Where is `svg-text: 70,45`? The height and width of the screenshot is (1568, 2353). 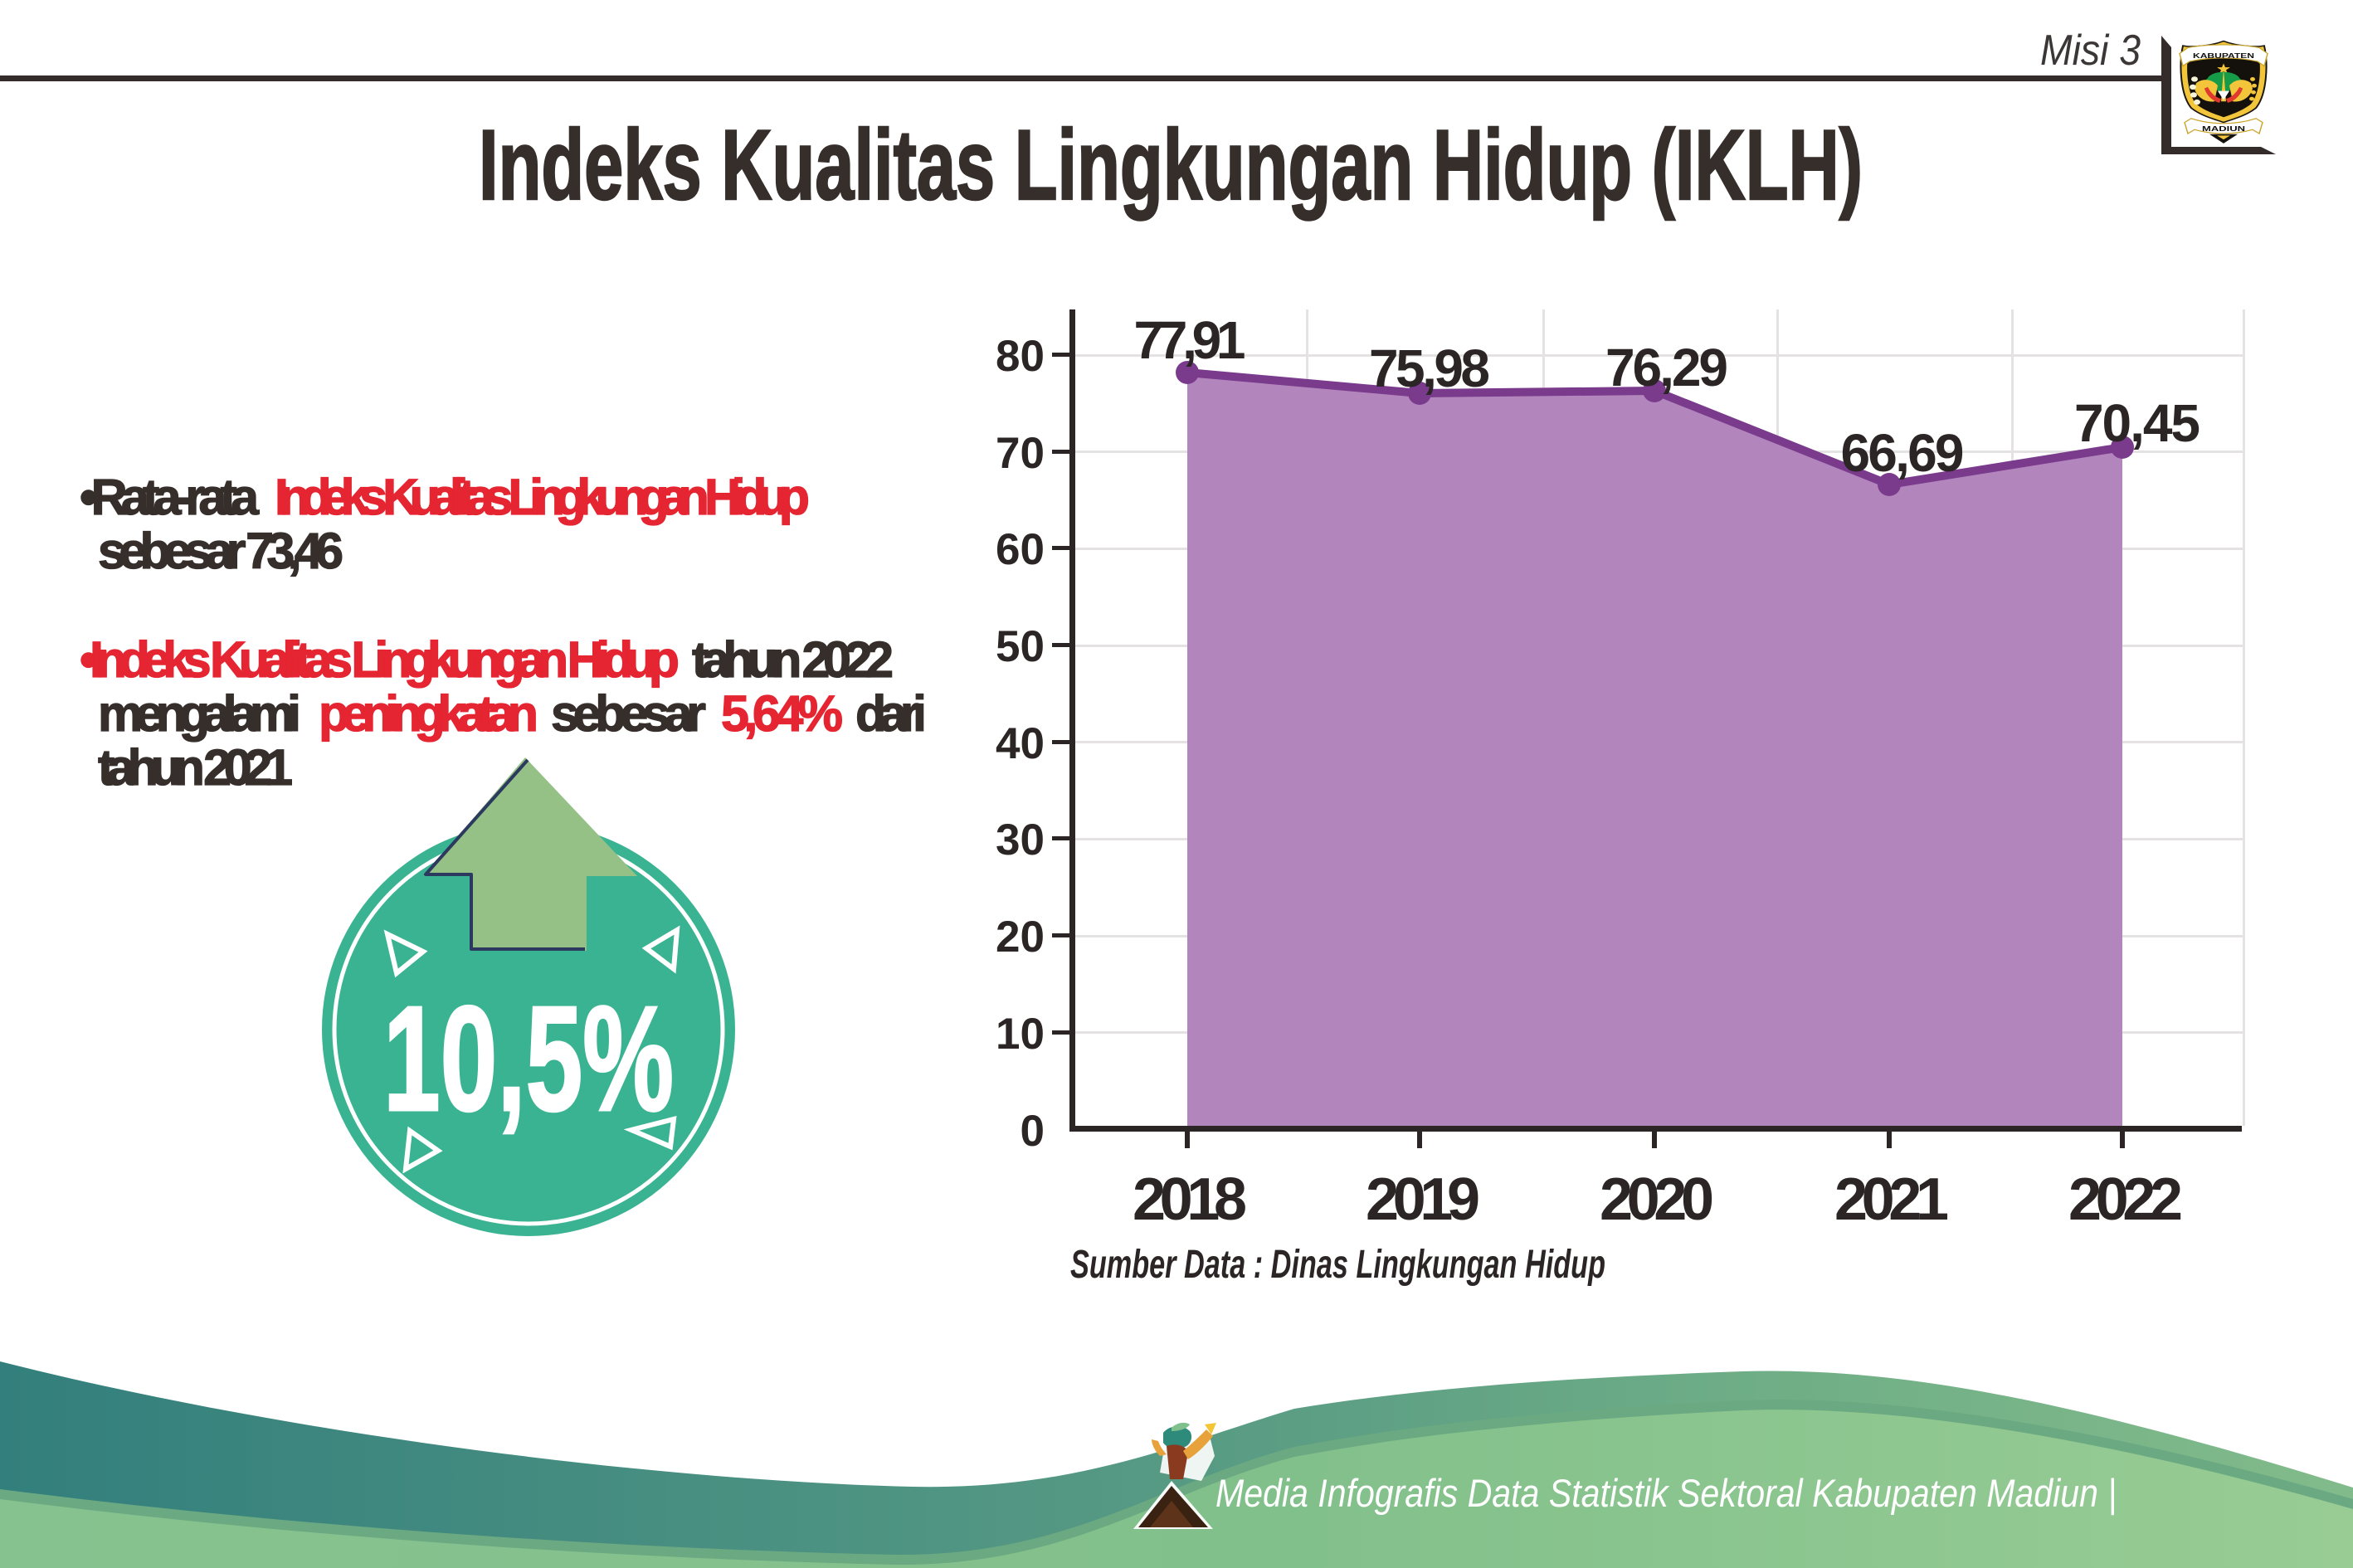
svg-text: 70,45 is located at coordinates (2137, 423).